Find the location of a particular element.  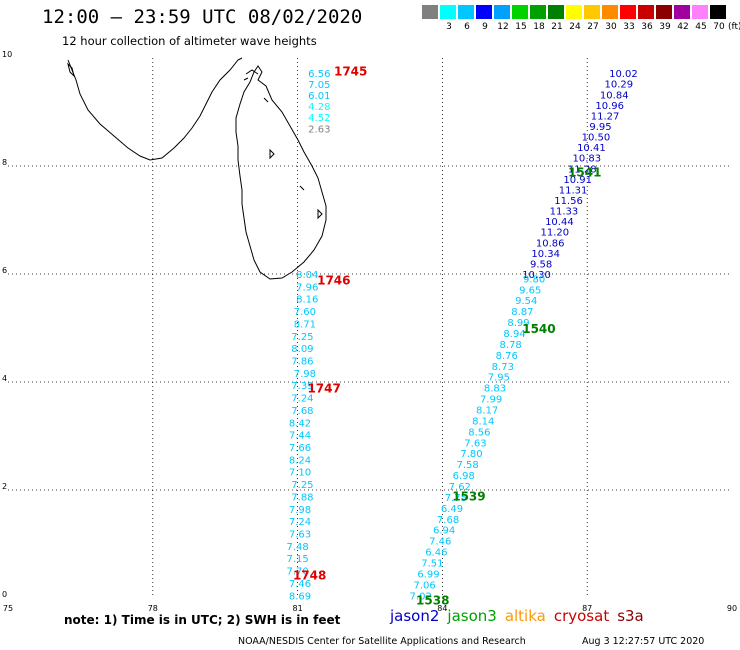

colorbar-label: 27 is located at coordinates (593, 27).